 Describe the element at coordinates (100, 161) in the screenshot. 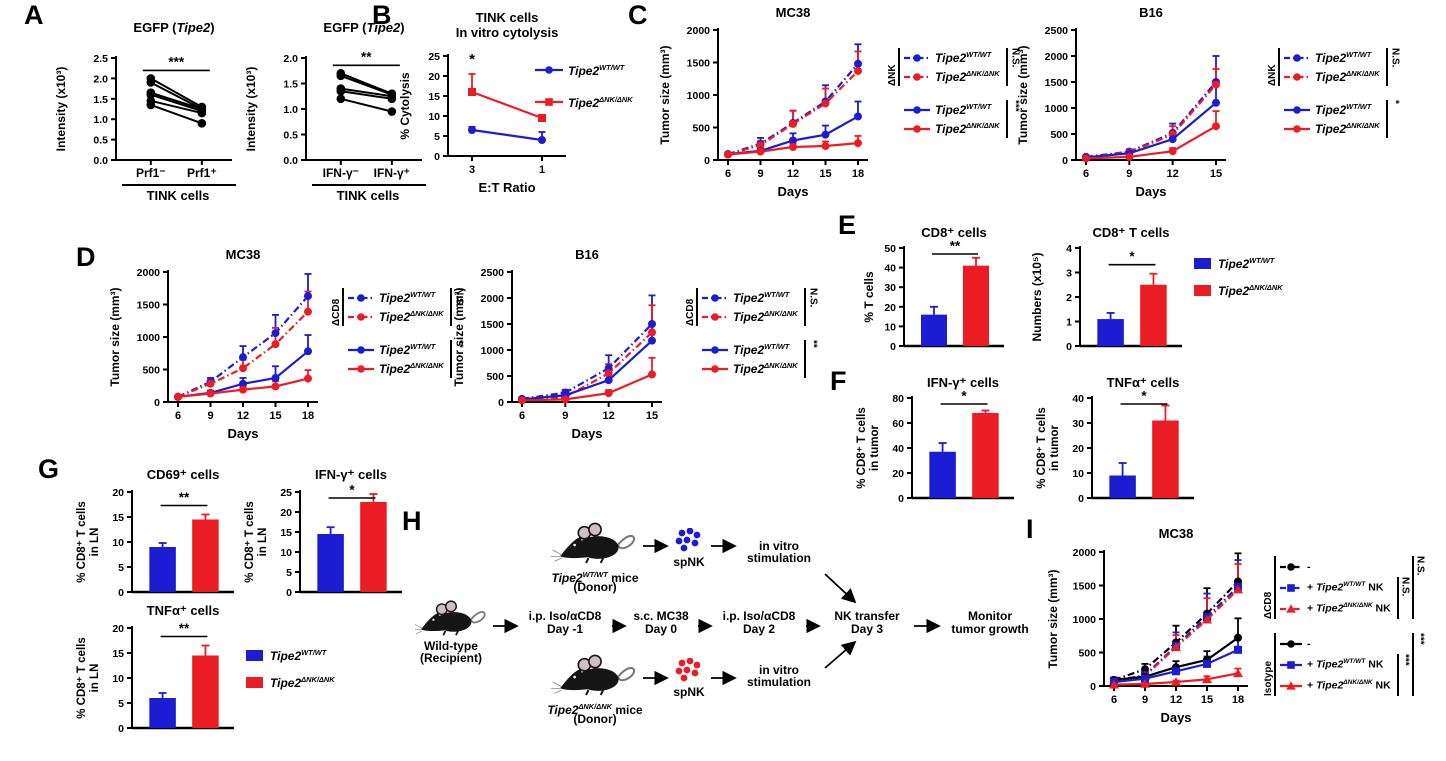

I see `svg-text: 0.0` at that location.